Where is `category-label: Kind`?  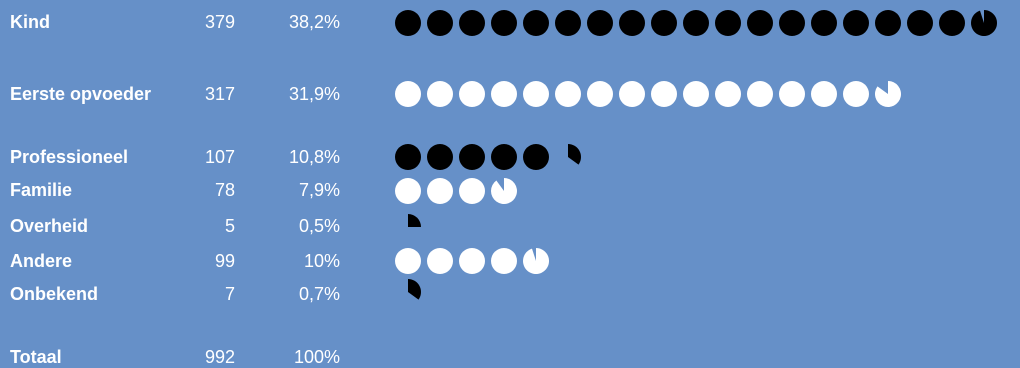
category-label: Kind is located at coordinates (30, 22).